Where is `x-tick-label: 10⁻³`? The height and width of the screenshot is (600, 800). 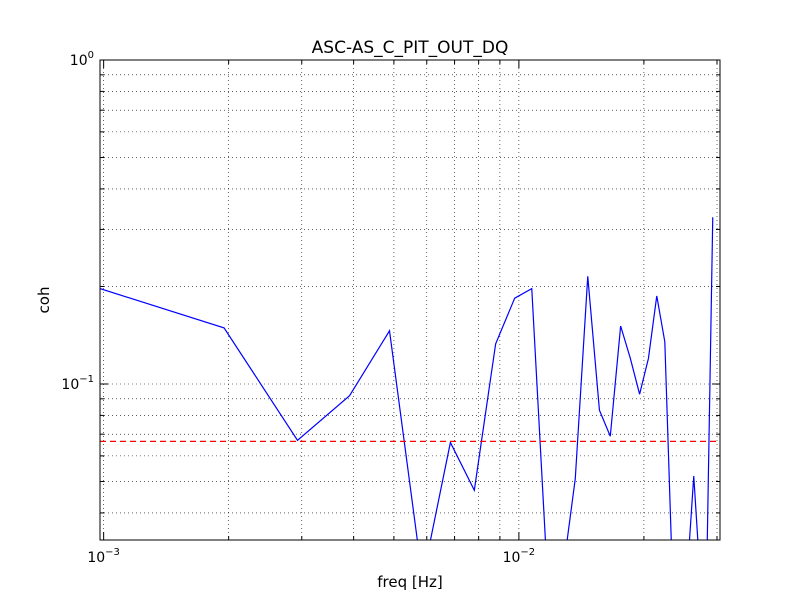
x-tick-label: 10⁻³ is located at coordinates (103, 556).